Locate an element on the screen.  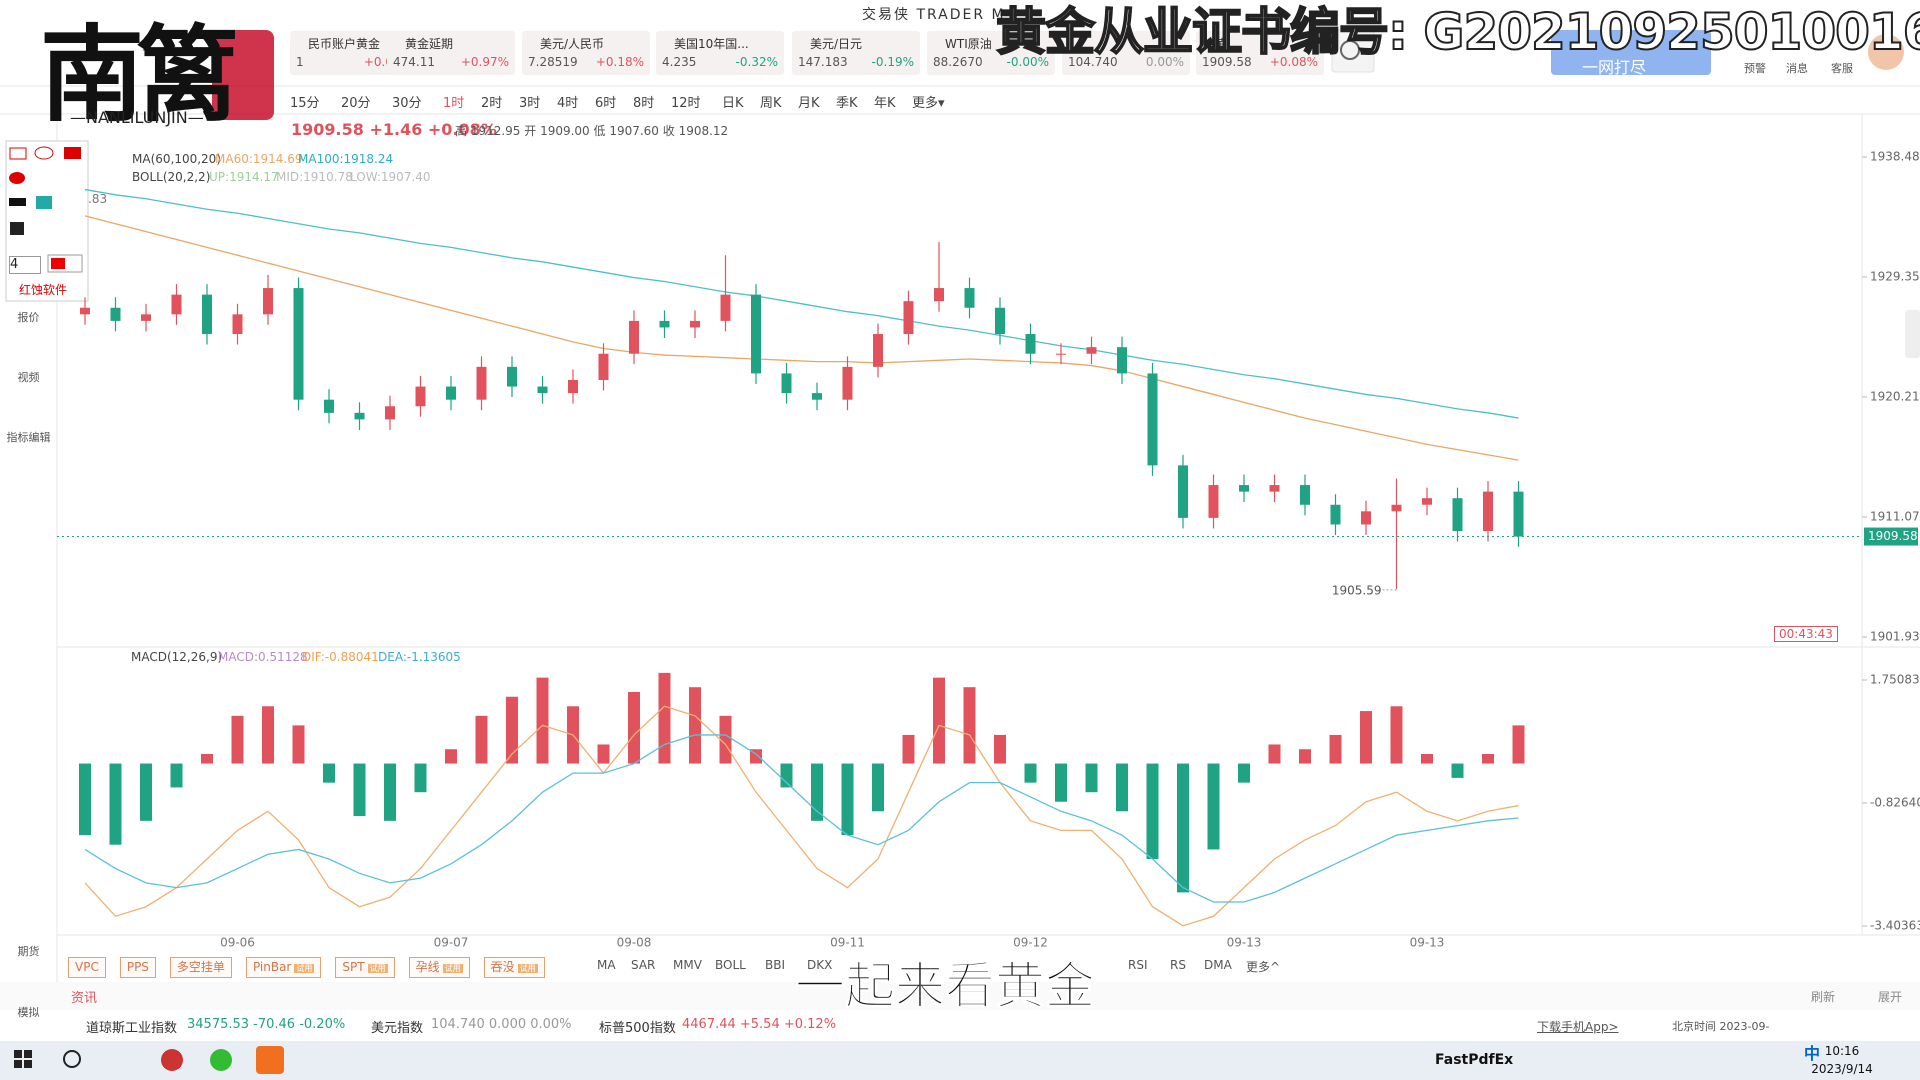
avatar is located at coordinates (1886, 52).